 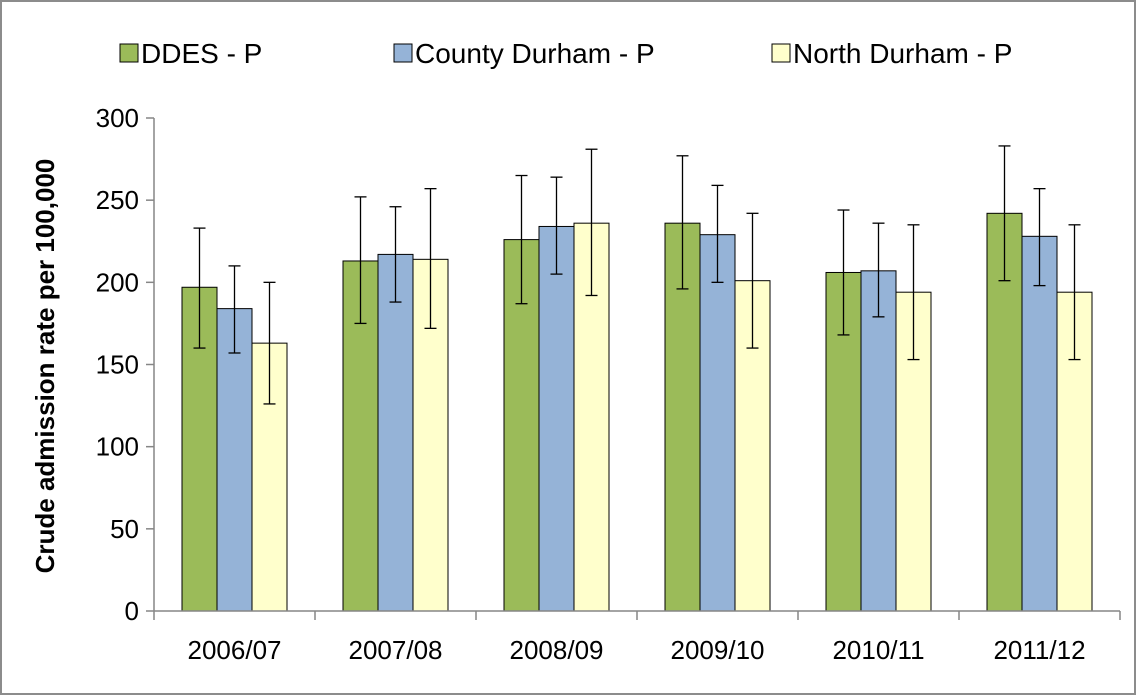 I want to click on y-tick-label: 250, so click(x=117, y=200).